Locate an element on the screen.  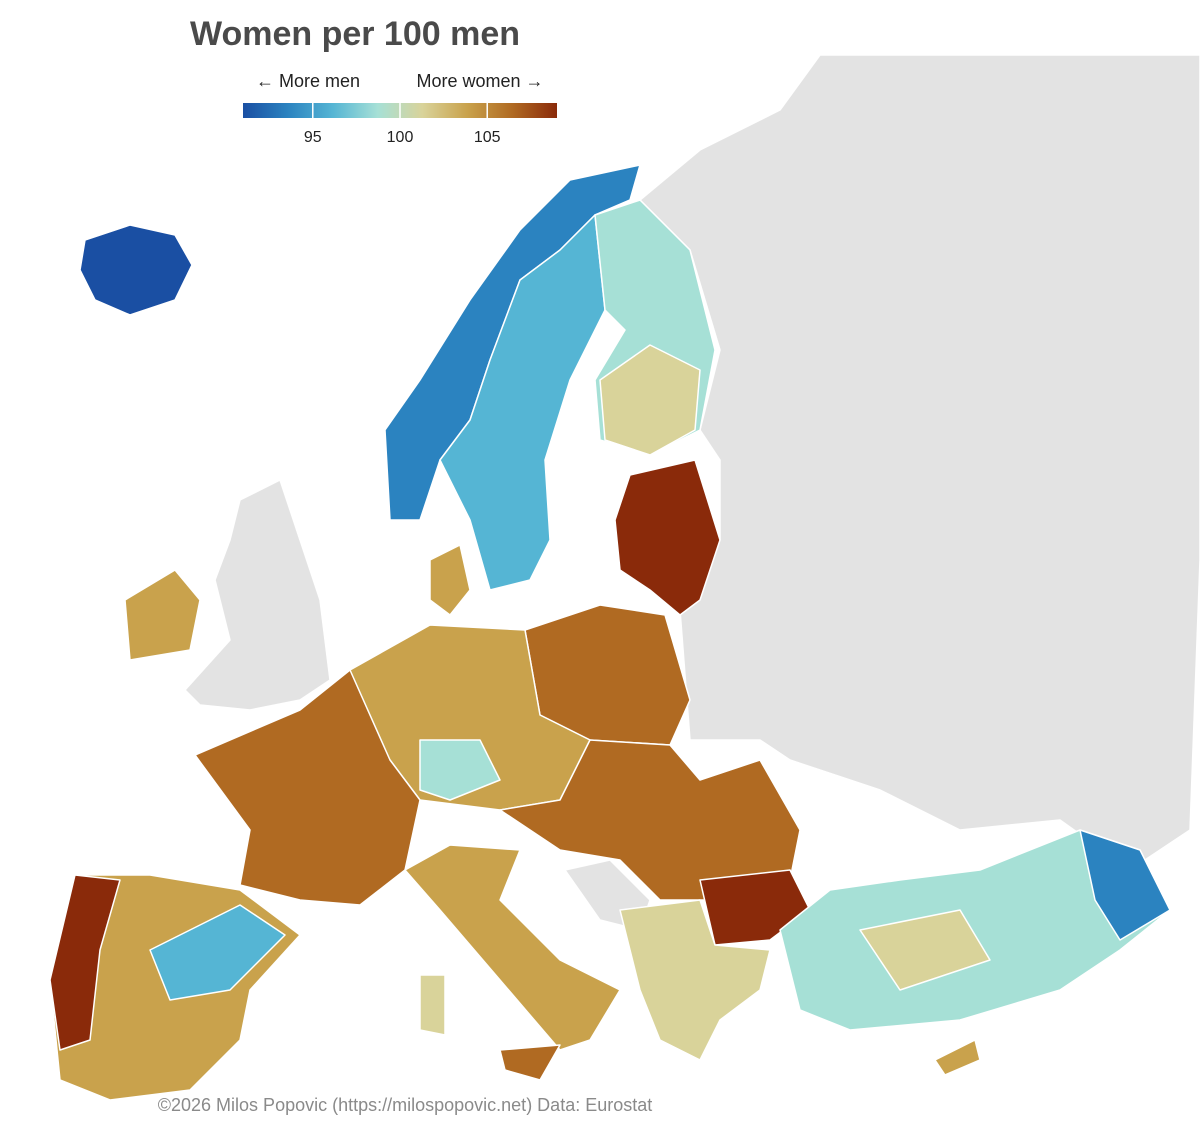
baltics is located at coordinates (667, 537).